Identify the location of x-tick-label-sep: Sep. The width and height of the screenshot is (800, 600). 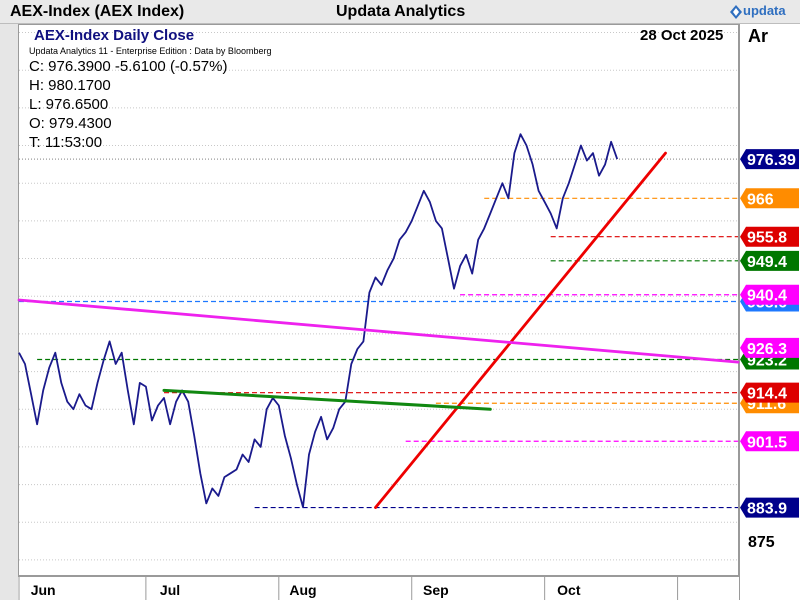
(436, 590).